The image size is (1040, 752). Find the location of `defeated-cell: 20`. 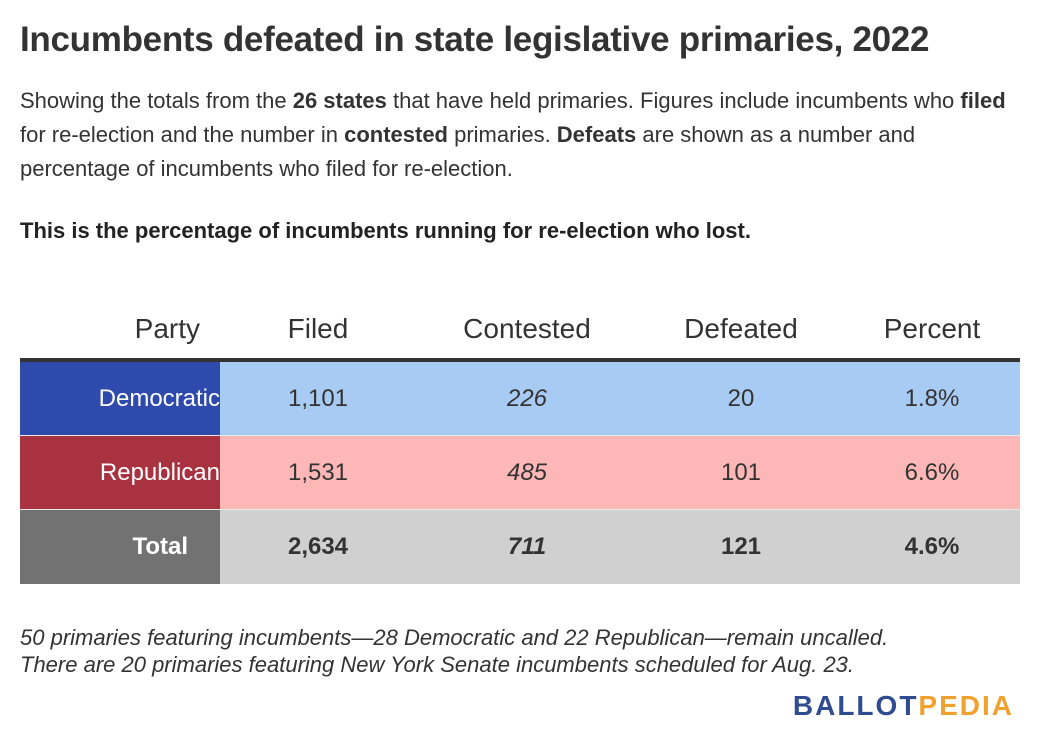

defeated-cell: 20 is located at coordinates (741, 398).